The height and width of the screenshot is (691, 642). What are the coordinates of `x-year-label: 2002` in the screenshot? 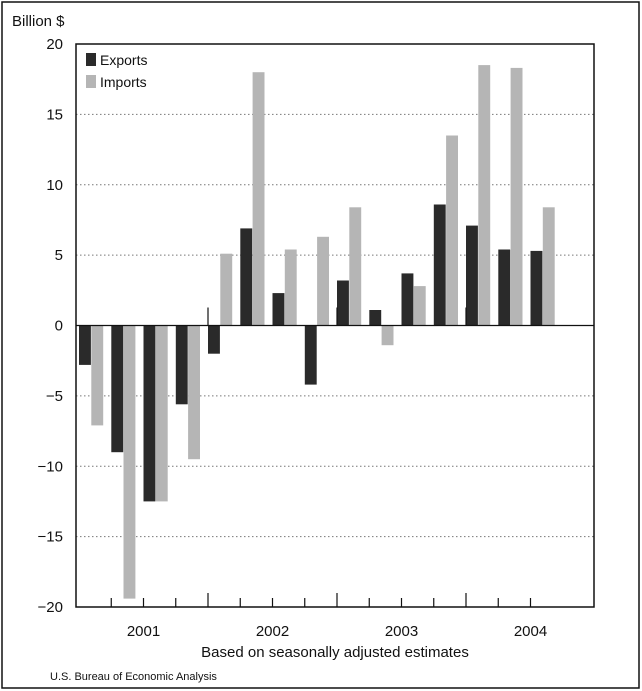 It's located at (272, 631).